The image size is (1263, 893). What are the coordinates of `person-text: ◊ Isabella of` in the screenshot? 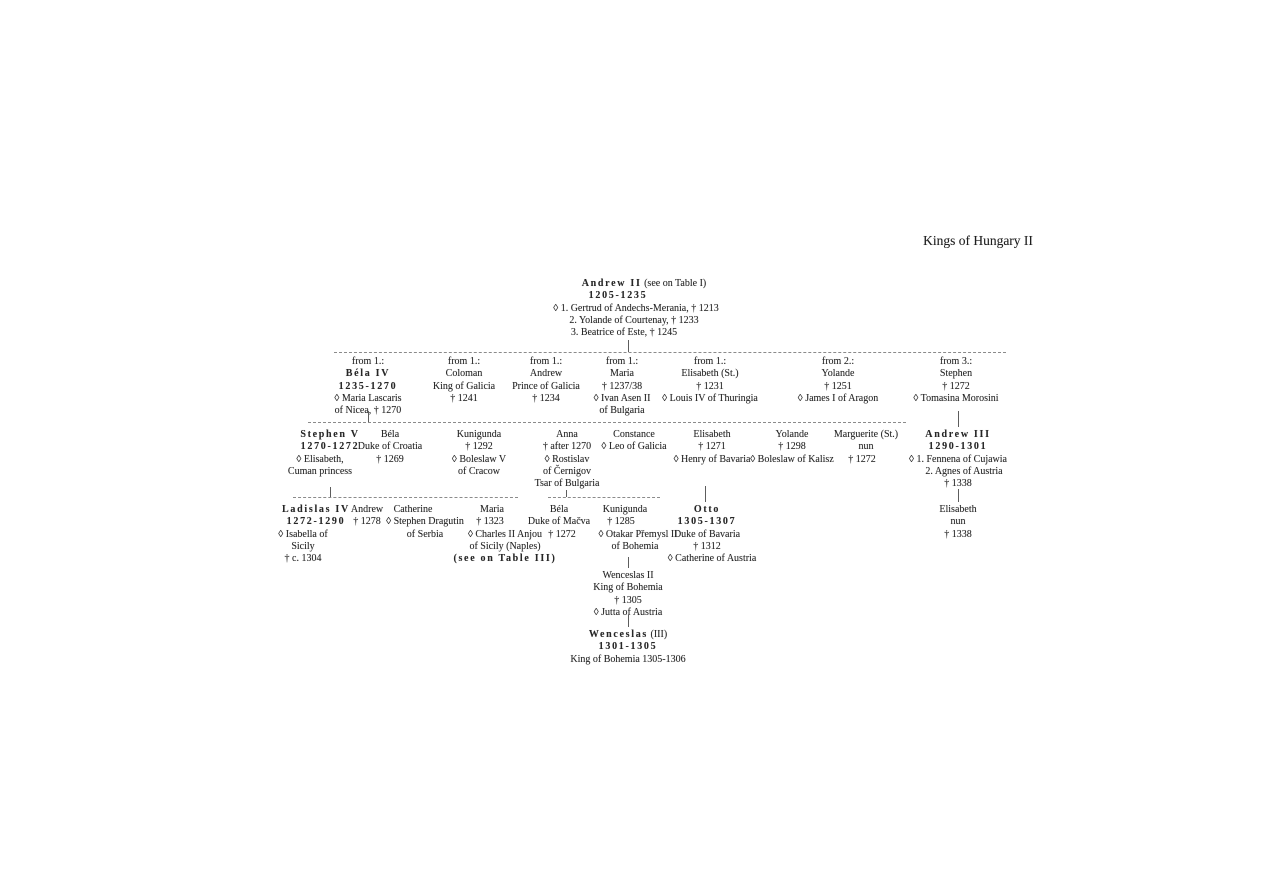 It's located at (303, 534).